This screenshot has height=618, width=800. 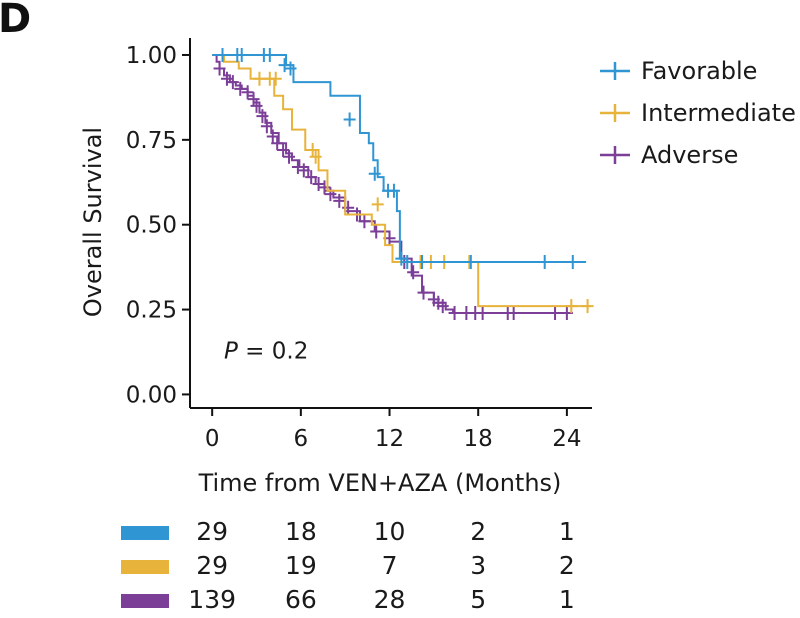 I want to click on legend: Favorable Intermediate Adverse, so click(x=698, y=113).